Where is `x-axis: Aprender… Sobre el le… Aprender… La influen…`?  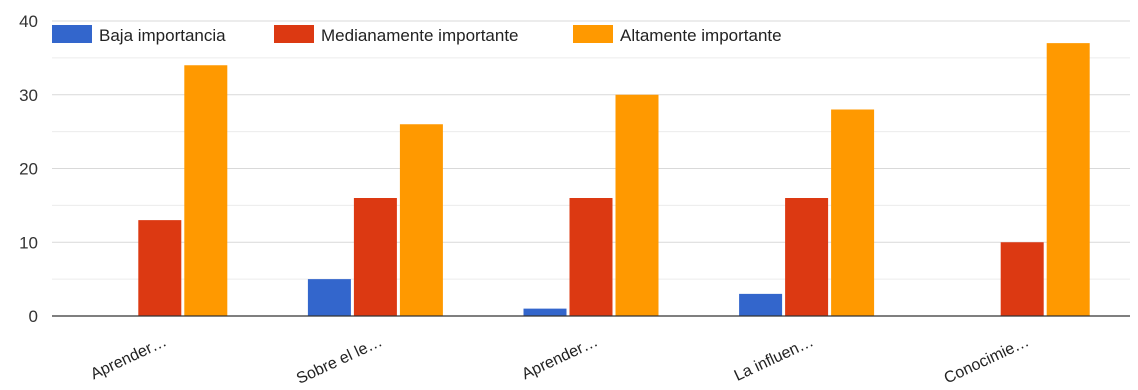 x-axis: Aprender… Sobre el le… Aprender… La influen… is located at coordinates (560, 360).